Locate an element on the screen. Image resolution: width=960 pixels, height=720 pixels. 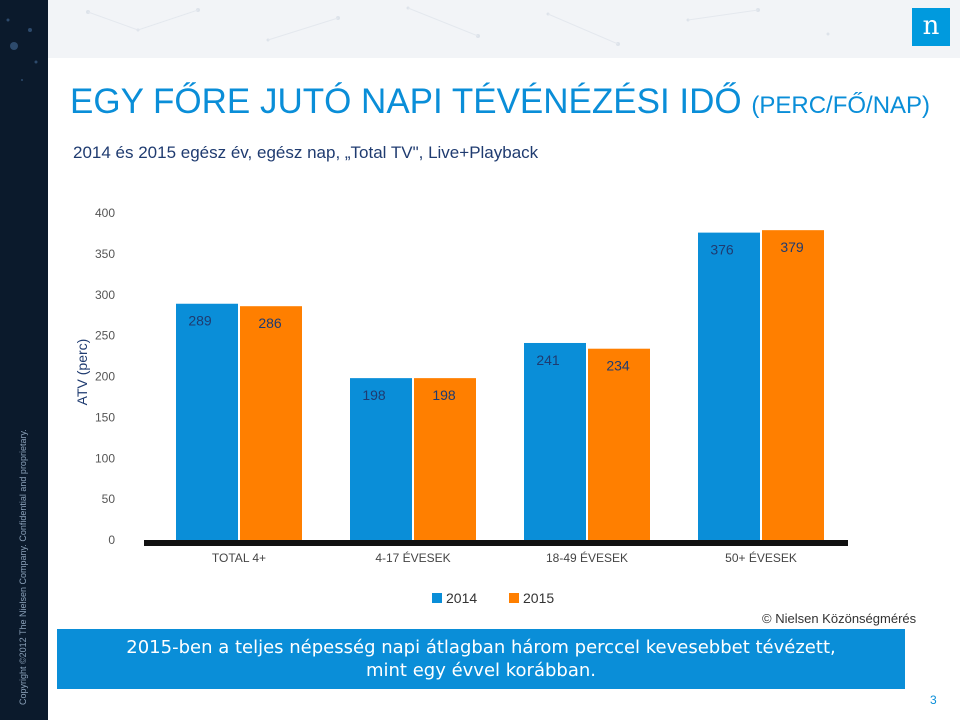
data-label: 286 is located at coordinates (270, 323).